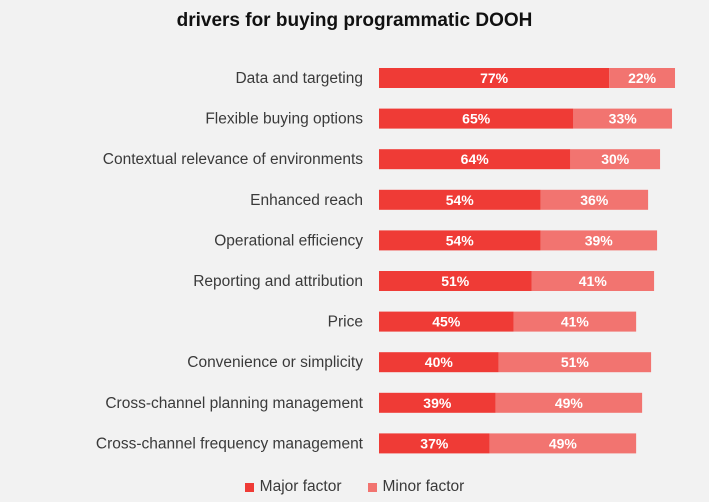  Describe the element at coordinates (299, 78) in the screenshot. I see `category-label: Data and targeting` at that location.